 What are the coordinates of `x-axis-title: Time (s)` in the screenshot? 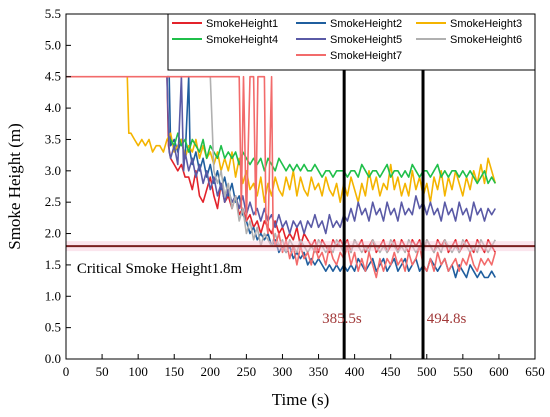 It's located at (300, 399).